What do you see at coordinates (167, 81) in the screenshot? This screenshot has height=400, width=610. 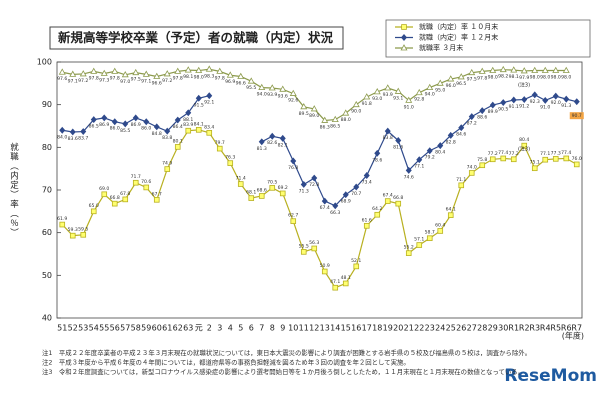 I see `value-label: 97.2` at bounding box center [167, 81].